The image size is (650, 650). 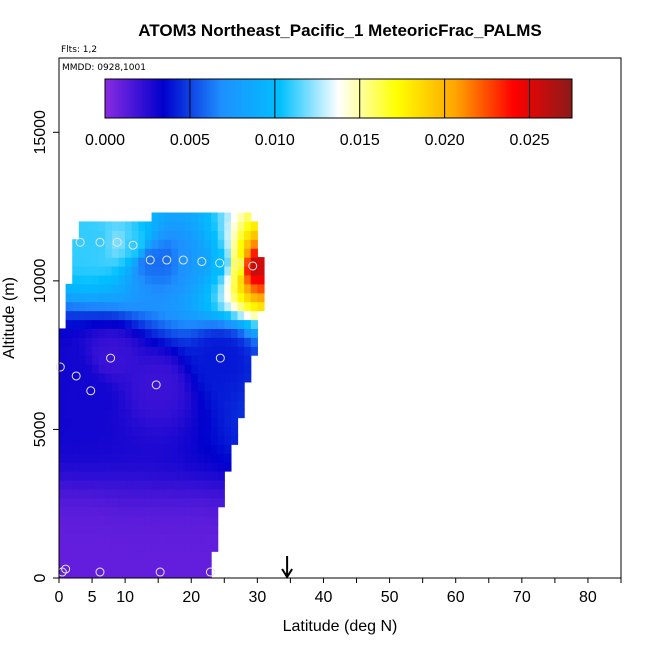 What do you see at coordinates (287, 573) in the screenshot?
I see `arrow-head` at bounding box center [287, 573].